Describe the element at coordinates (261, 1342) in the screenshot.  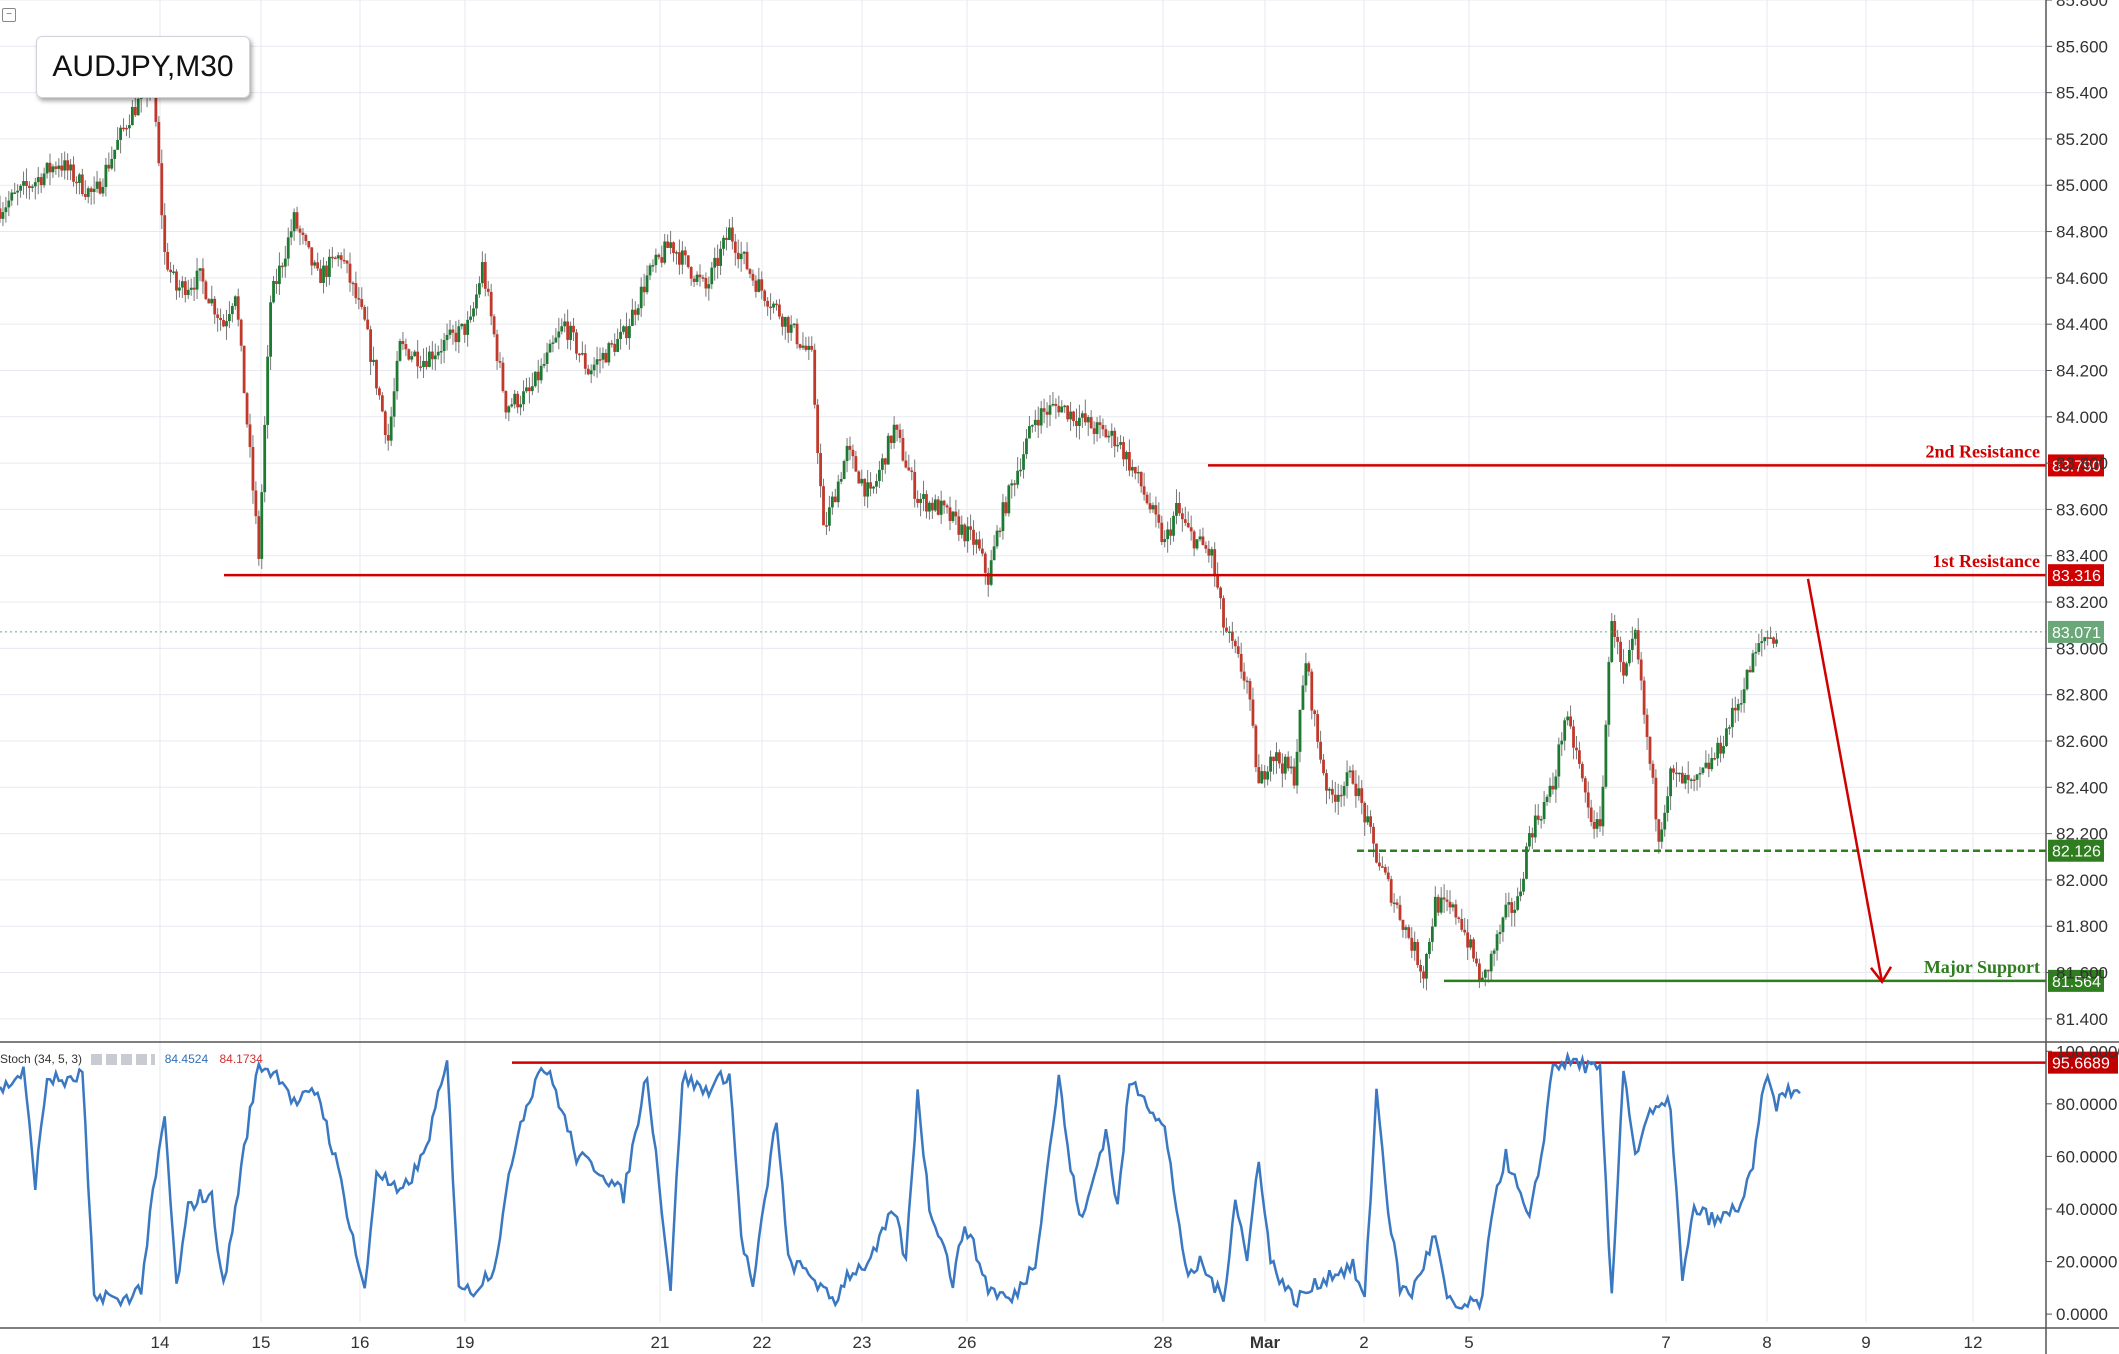
I see `x-tick-label: 15` at that location.